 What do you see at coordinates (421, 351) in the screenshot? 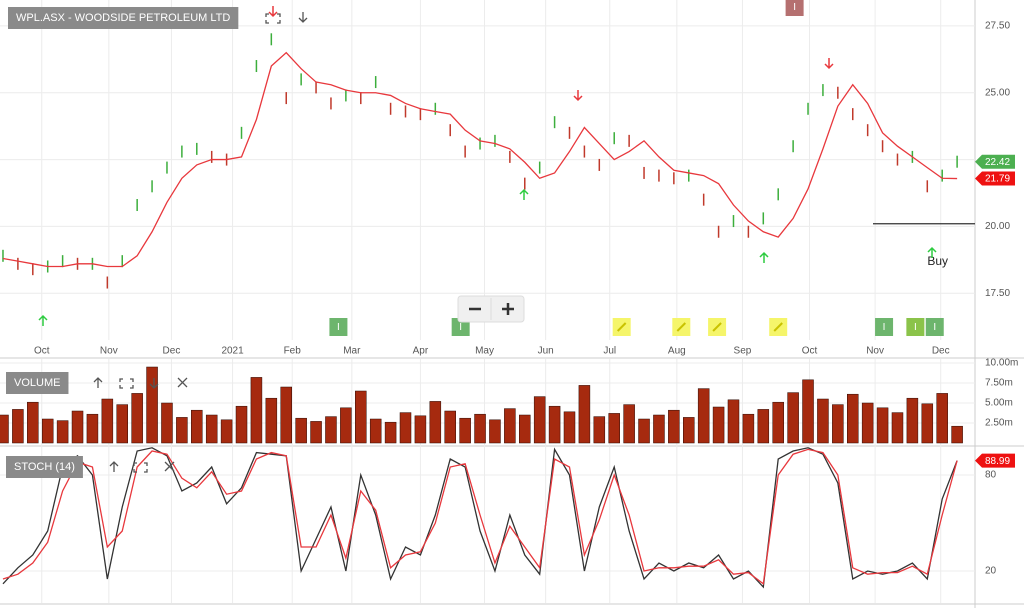
I see `x-tick-label: Apr` at bounding box center [421, 351].